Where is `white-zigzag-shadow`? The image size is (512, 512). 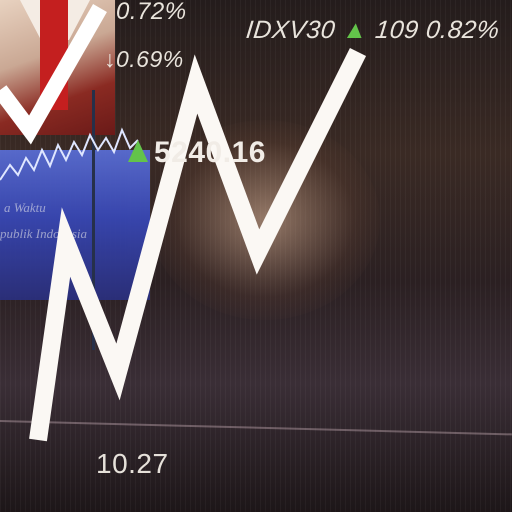 white-zigzag-shadow is located at coordinates (53, 74).